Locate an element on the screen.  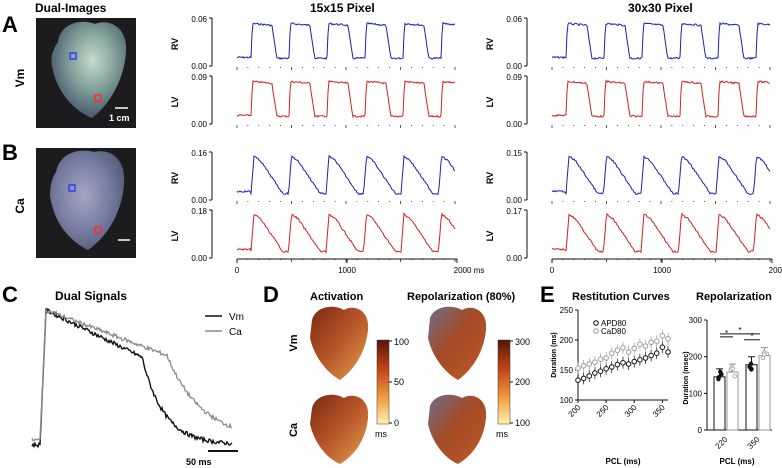
colorbar-activation-tick-1: 50 is located at coordinates (399, 382).